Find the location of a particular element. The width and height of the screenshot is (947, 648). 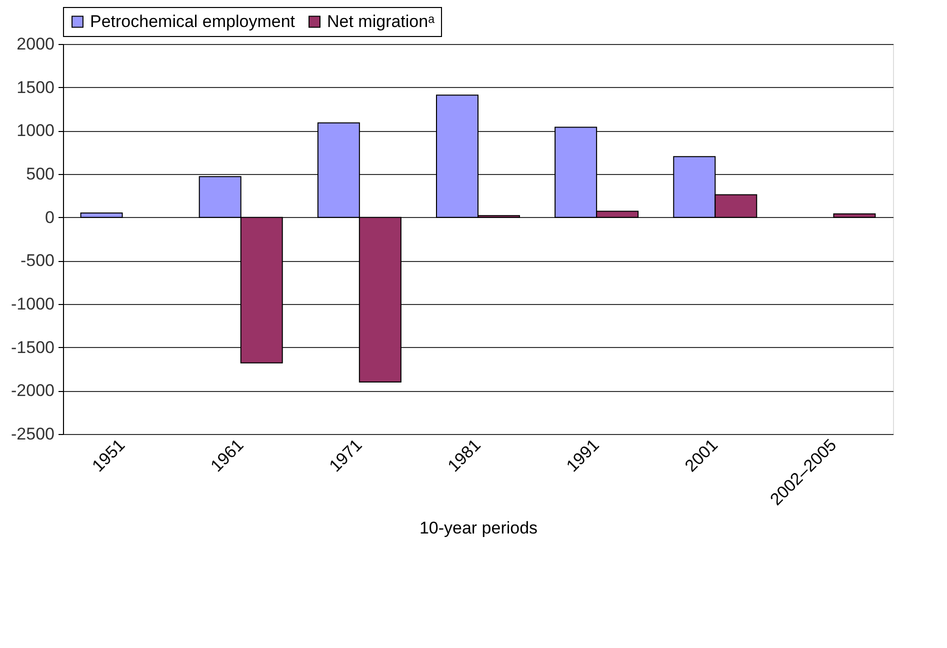

legend-label: Net migrationᵃ is located at coordinates (381, 21).